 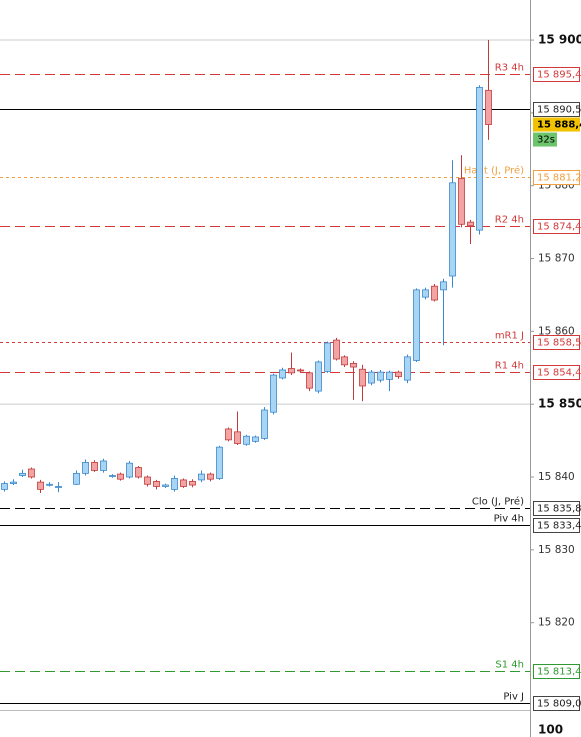 What do you see at coordinates (556, 259) in the screenshot?
I see `y-tick-label: 15 870` at bounding box center [556, 259].